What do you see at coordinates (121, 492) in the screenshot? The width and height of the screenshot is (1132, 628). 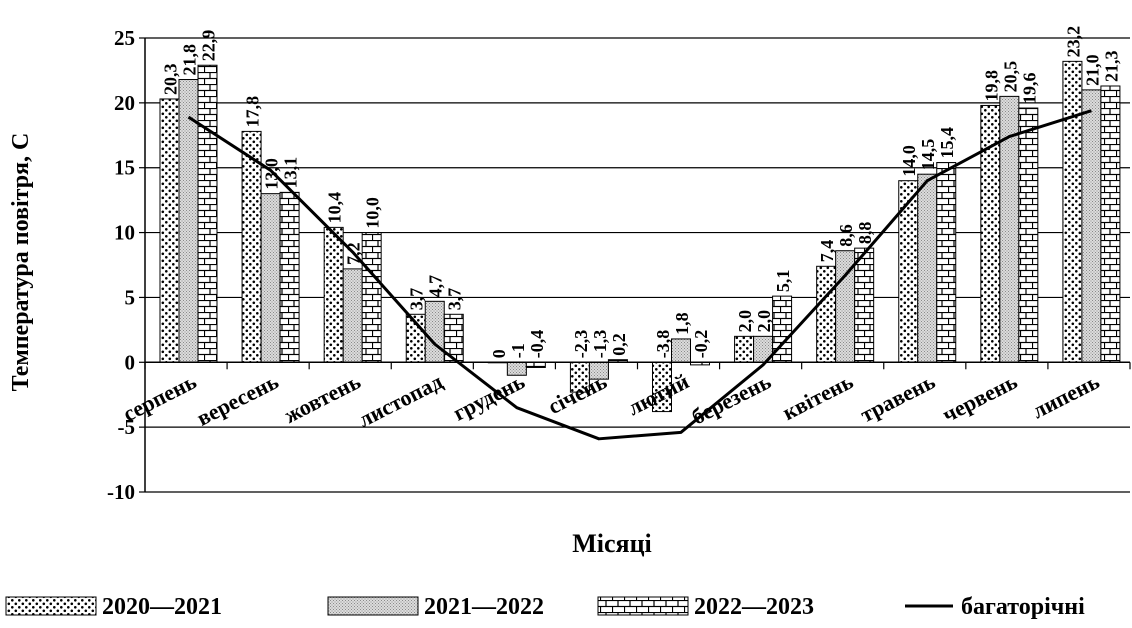 I see `y-tick-label: -10` at bounding box center [121, 492].